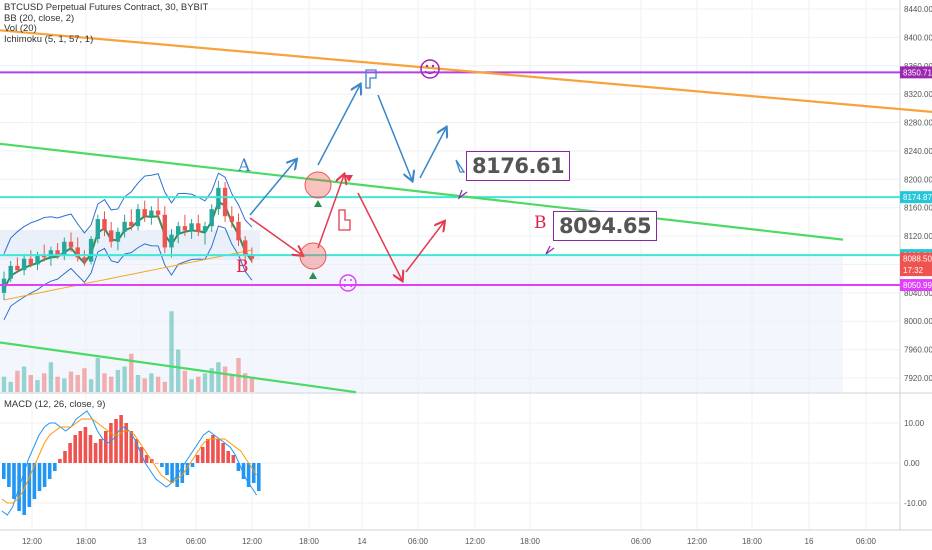  What do you see at coordinates (275, 236) in the screenshot?
I see `scenario-b-arrow` at bounding box center [275, 236].